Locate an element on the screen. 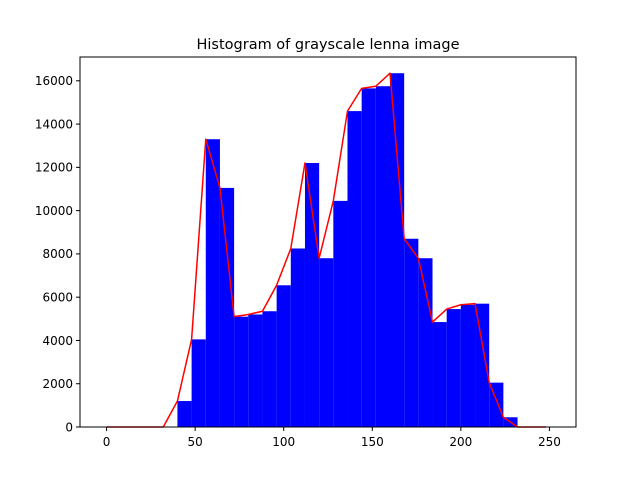  x-tick-label: 150 is located at coordinates (372, 442).